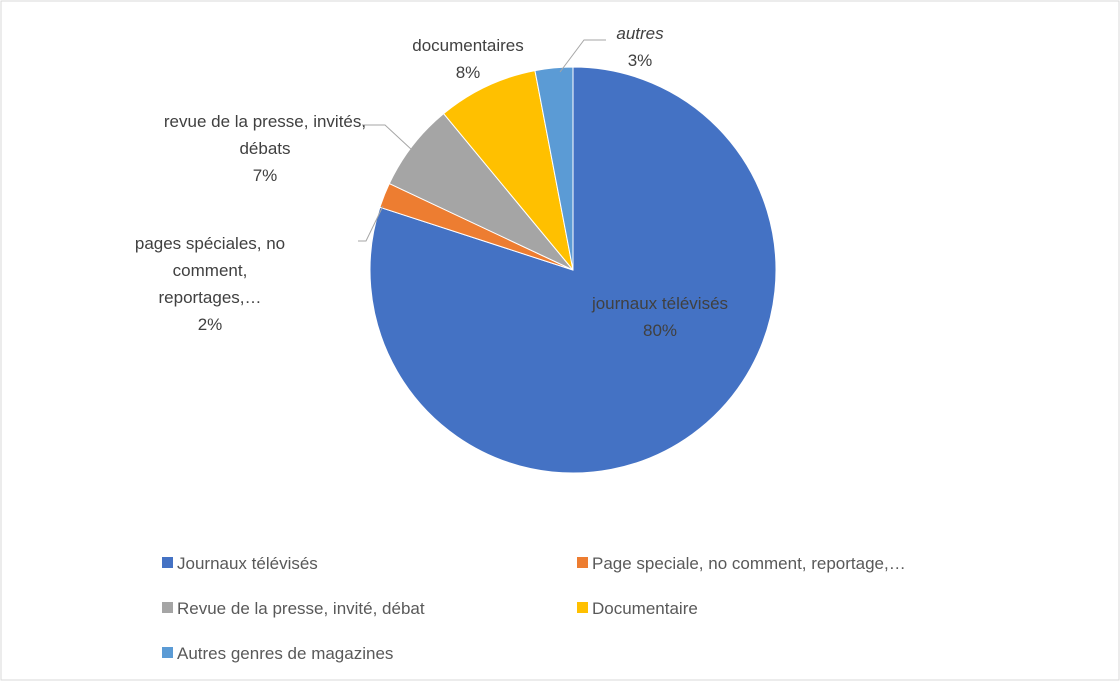 Image resolution: width=1120 pixels, height=681 pixels. What do you see at coordinates (210, 324) in the screenshot?
I see `data-label-value: 2%` at bounding box center [210, 324].